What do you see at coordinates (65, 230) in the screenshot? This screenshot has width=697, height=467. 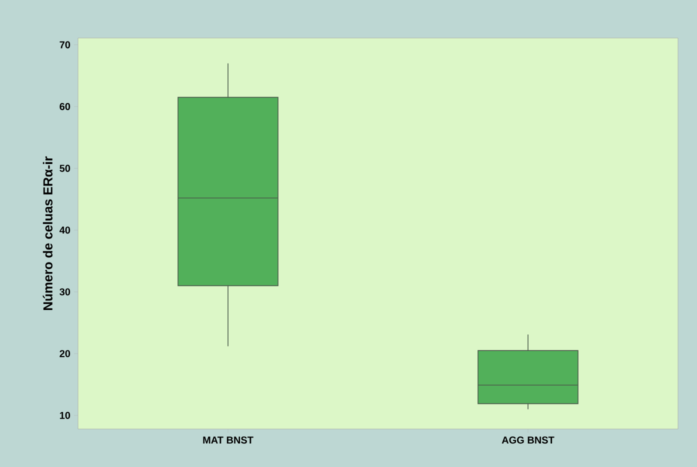 I see `y-tick-label: 40` at bounding box center [65, 230].